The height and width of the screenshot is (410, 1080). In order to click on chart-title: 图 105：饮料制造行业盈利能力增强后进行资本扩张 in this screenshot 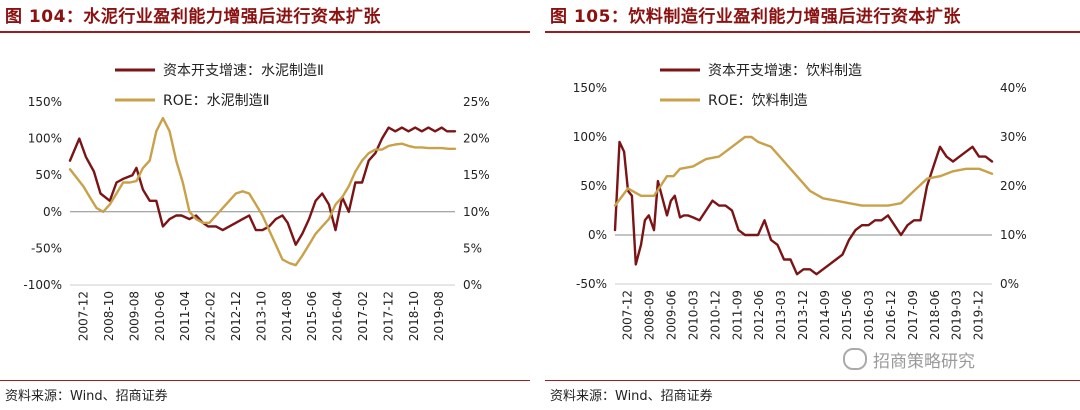, I will do `click(755, 17)`.